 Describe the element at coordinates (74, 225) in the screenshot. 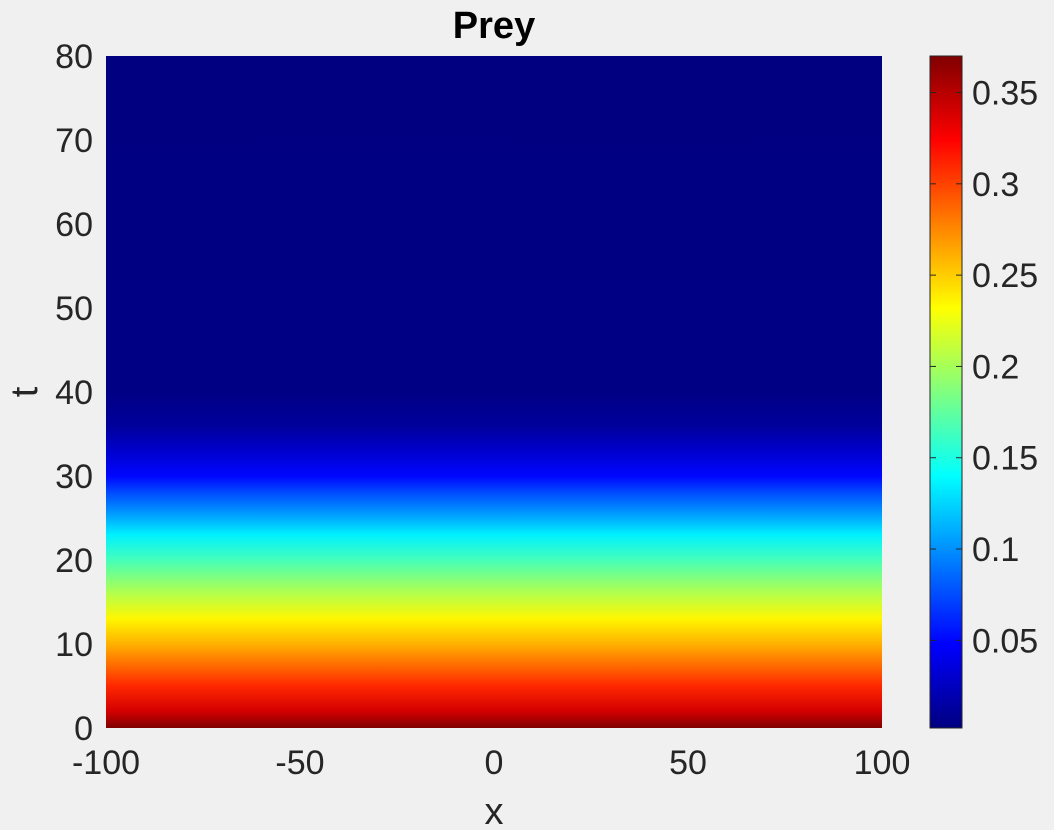

I see `y-tick-label: 60` at that location.